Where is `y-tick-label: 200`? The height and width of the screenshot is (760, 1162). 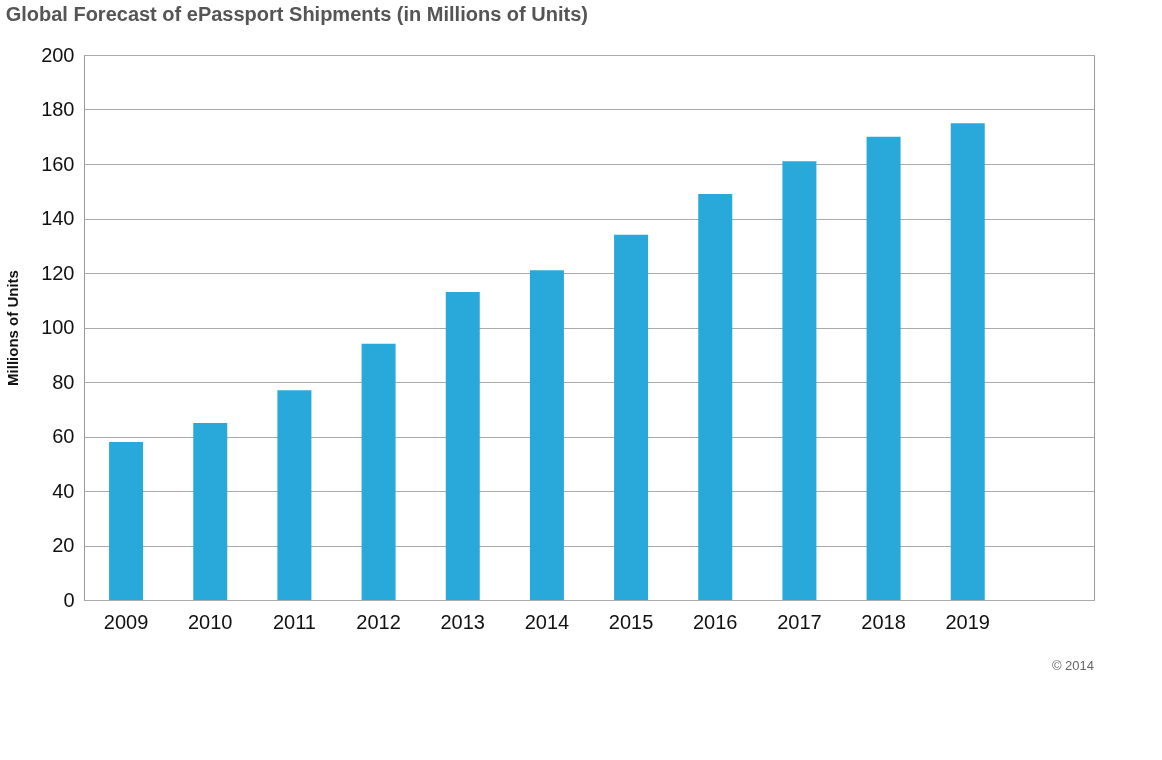 y-tick-label: 200 is located at coordinates (58, 54).